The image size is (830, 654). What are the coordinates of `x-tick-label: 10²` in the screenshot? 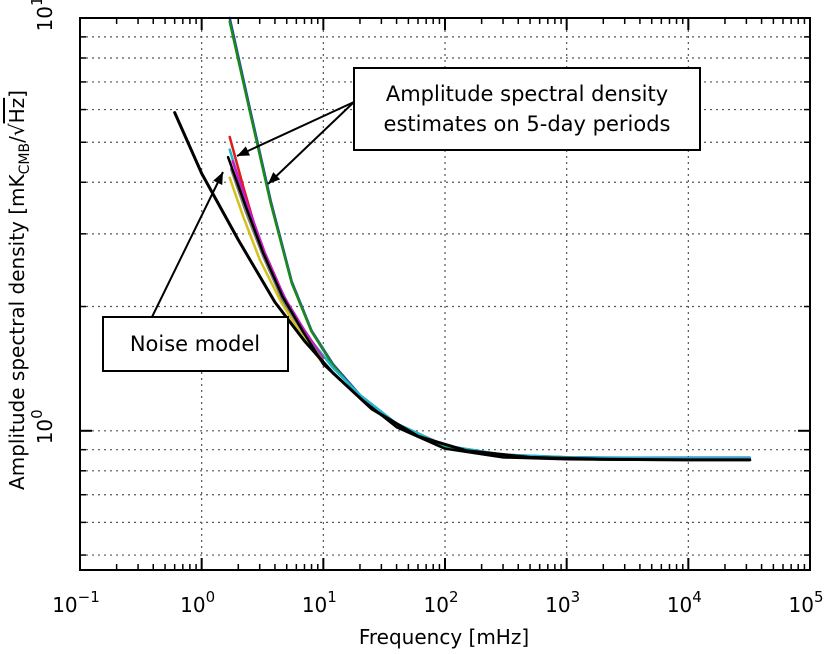 It's located at (441, 602).